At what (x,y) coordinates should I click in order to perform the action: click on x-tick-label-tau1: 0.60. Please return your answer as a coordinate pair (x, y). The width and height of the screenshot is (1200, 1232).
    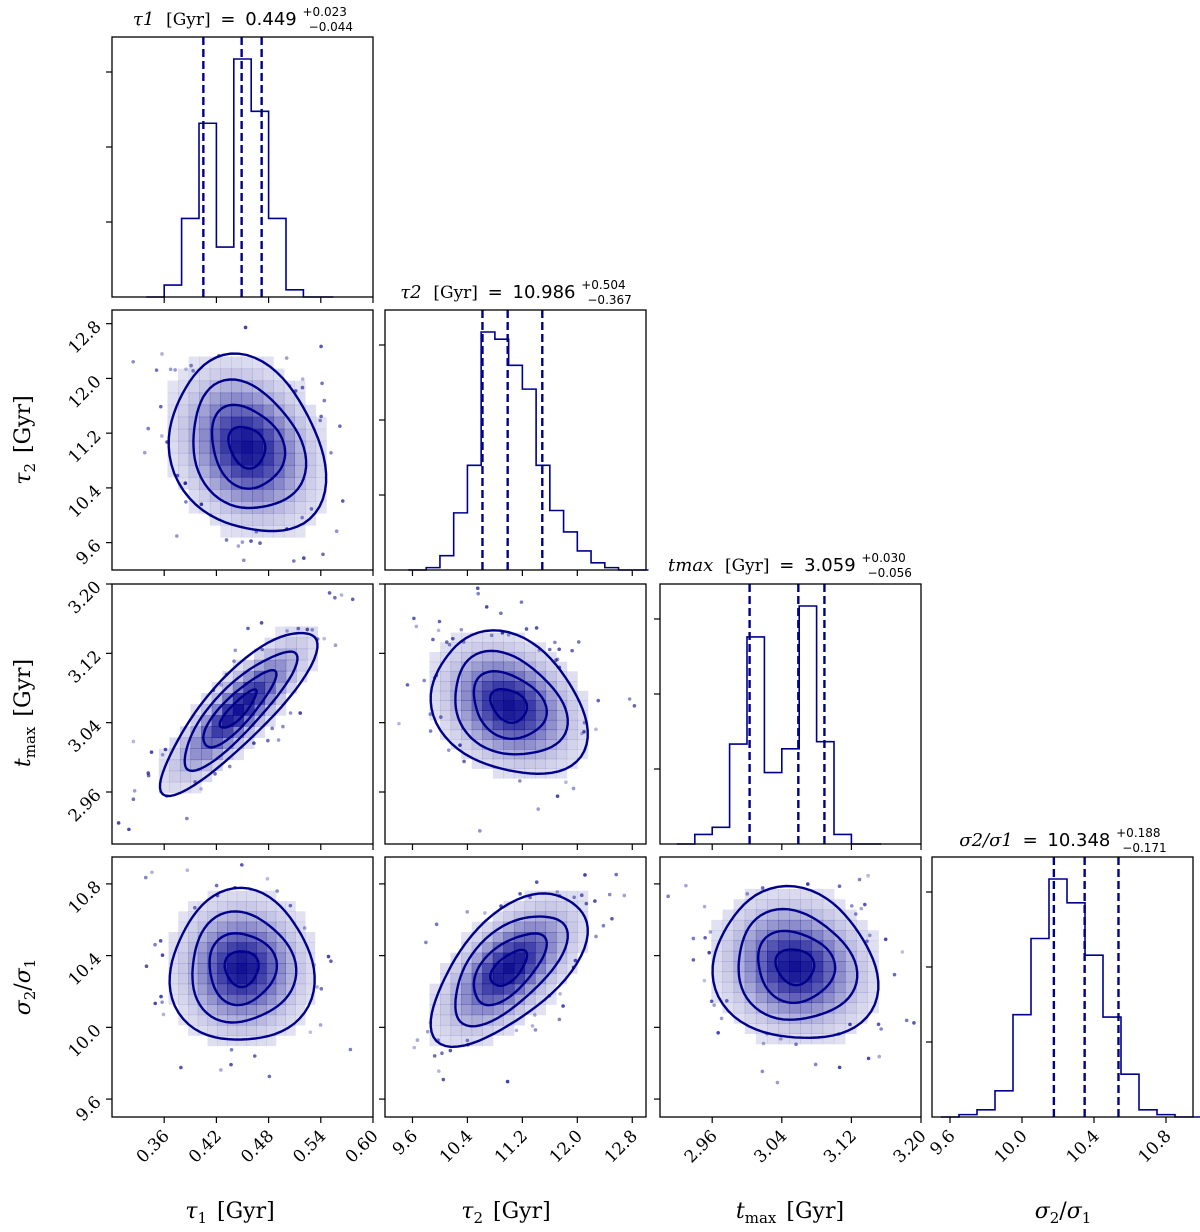
    Looking at the image, I should click on (362, 1146).